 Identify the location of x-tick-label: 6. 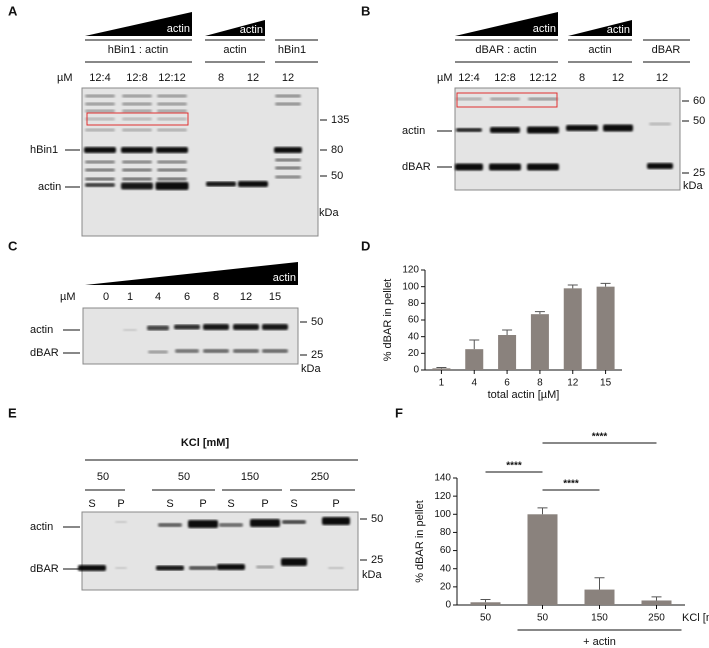
(507, 383).